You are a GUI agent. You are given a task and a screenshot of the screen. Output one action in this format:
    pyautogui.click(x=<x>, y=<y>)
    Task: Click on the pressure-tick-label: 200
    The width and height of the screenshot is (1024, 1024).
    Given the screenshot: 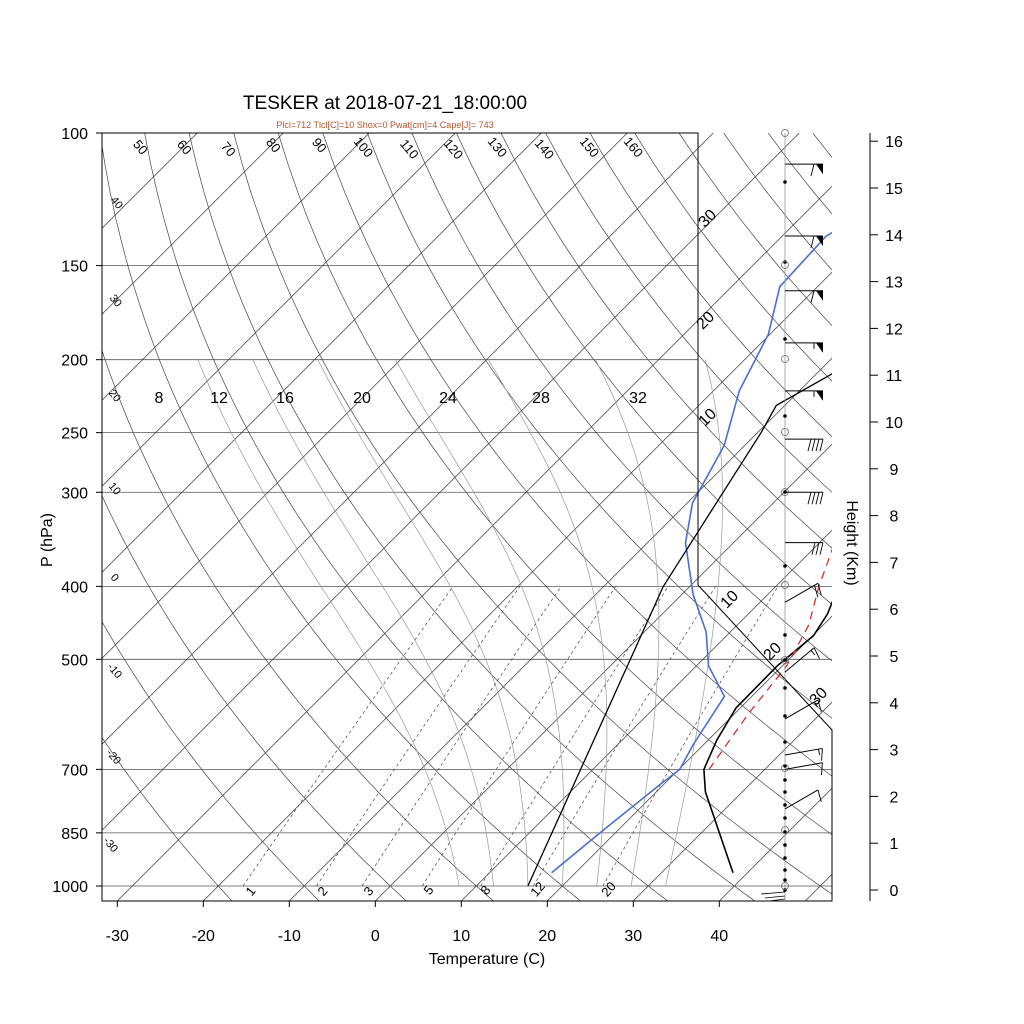 What is the action you would take?
    pyautogui.click(x=74, y=361)
    